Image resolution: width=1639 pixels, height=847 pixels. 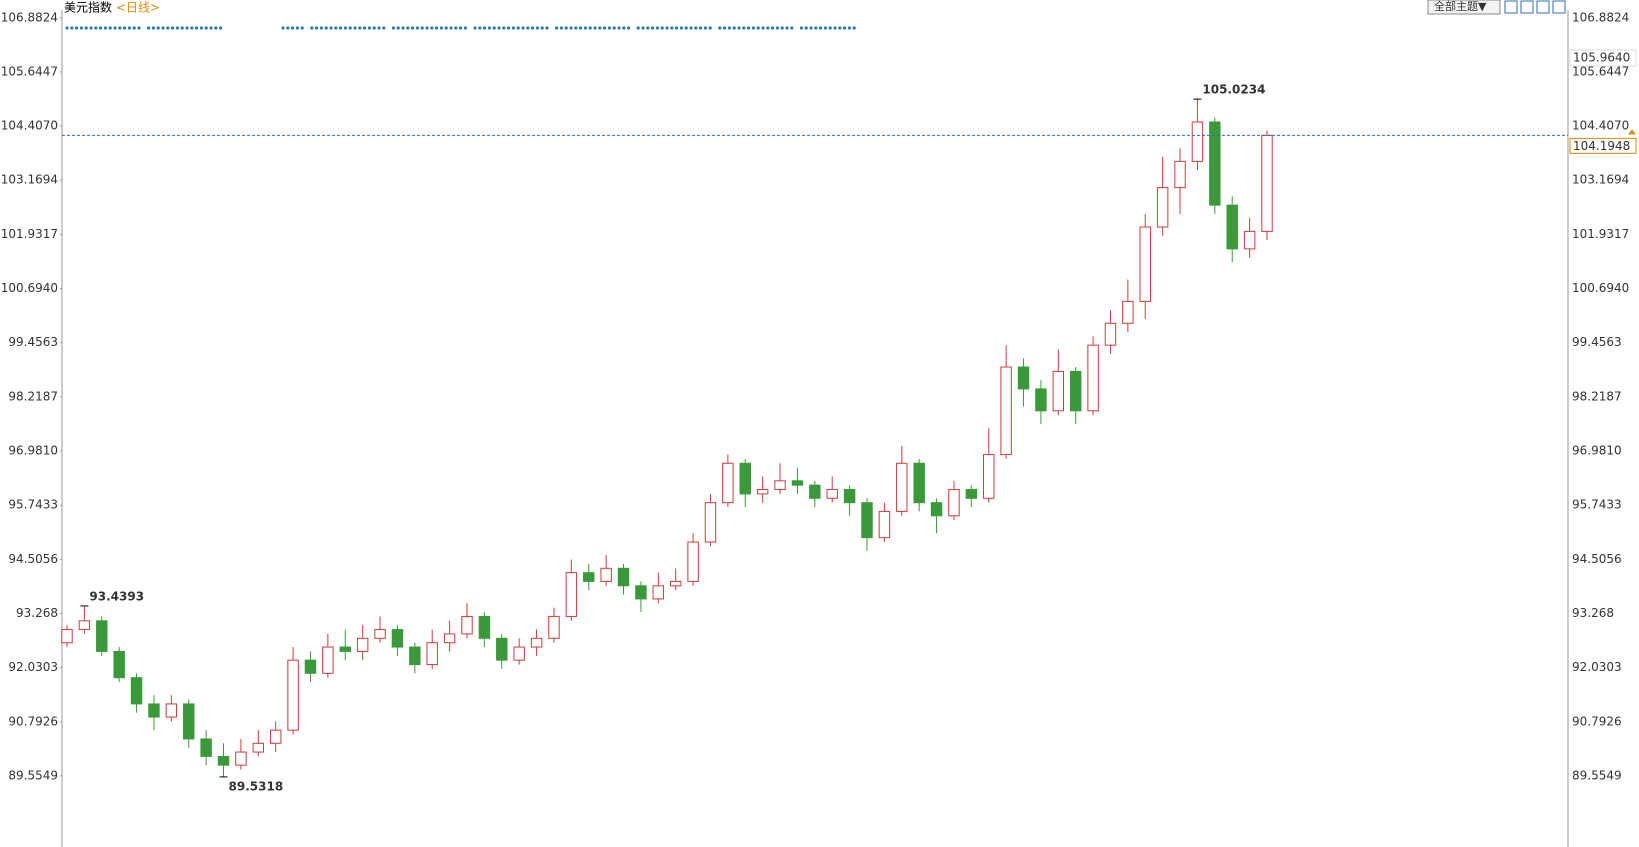 I want to click on toolbar-icons, so click(x=1535, y=7).